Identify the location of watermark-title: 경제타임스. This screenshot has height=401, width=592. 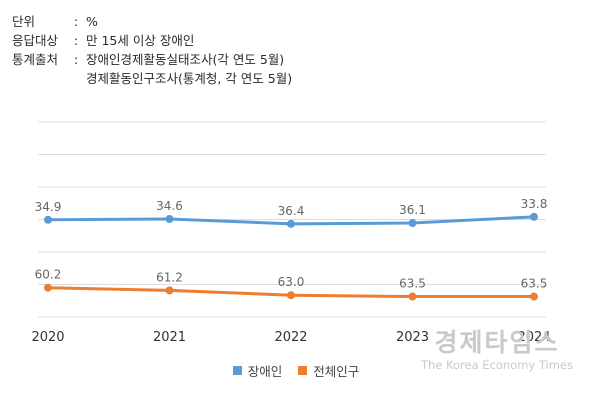
(497, 342).